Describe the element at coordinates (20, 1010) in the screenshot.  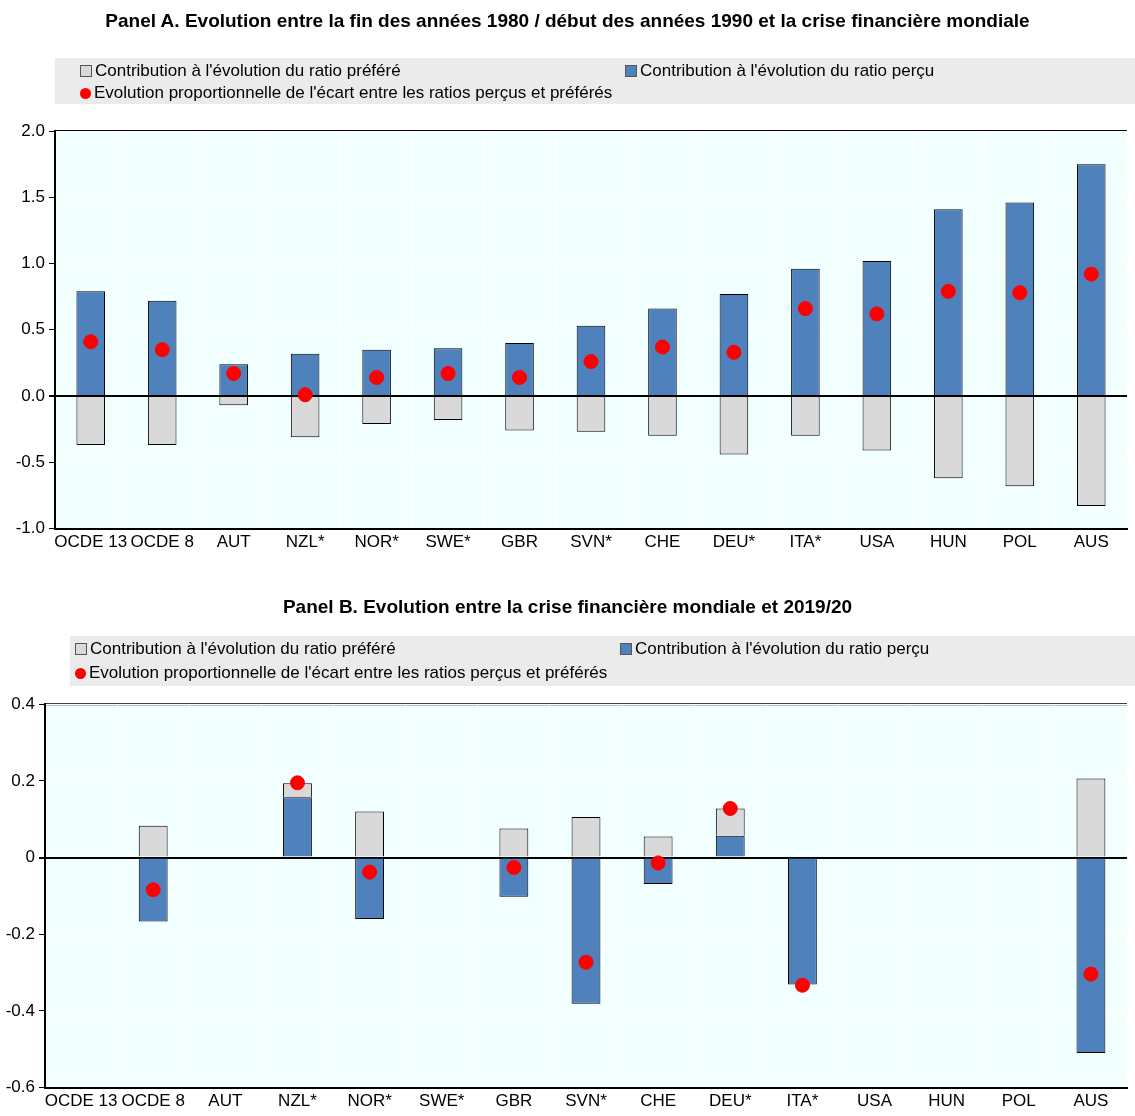
I see `y-tick-label: -0.4` at that location.